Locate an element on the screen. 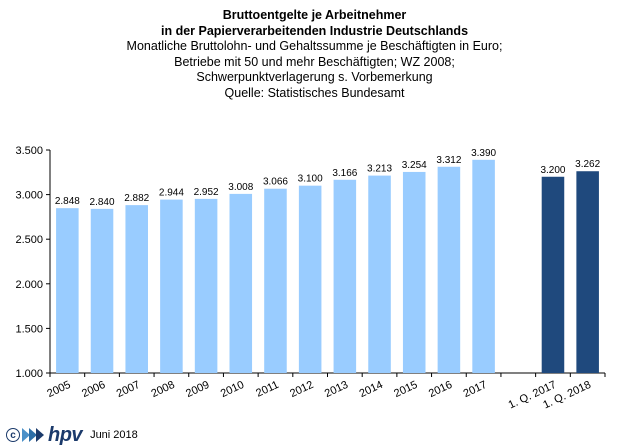 The image size is (629, 448). data-label: 3.213 is located at coordinates (379, 169).